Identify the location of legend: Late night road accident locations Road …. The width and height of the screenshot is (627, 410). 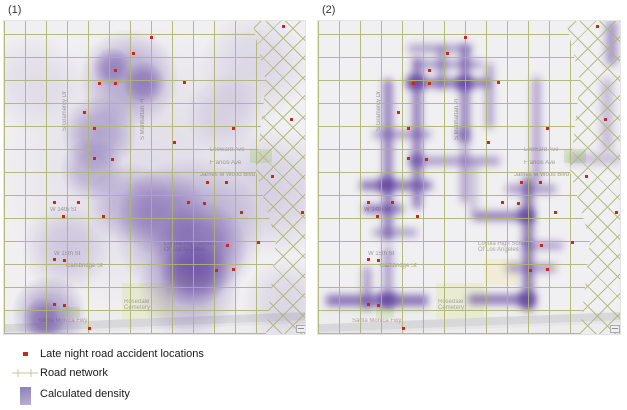
(160, 375).